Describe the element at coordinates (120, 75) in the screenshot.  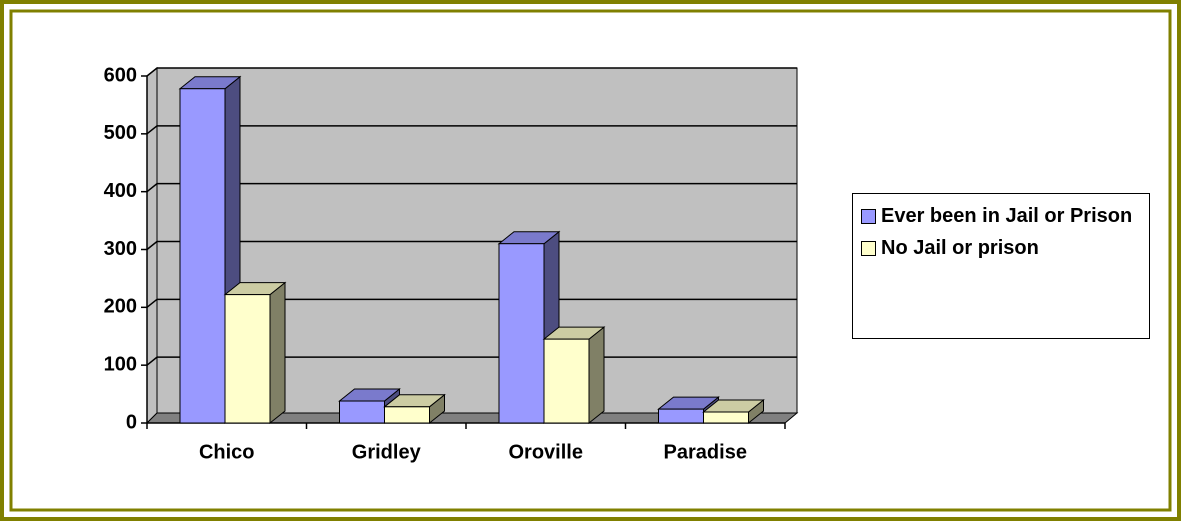
I see `y-tick-label: 600` at that location.